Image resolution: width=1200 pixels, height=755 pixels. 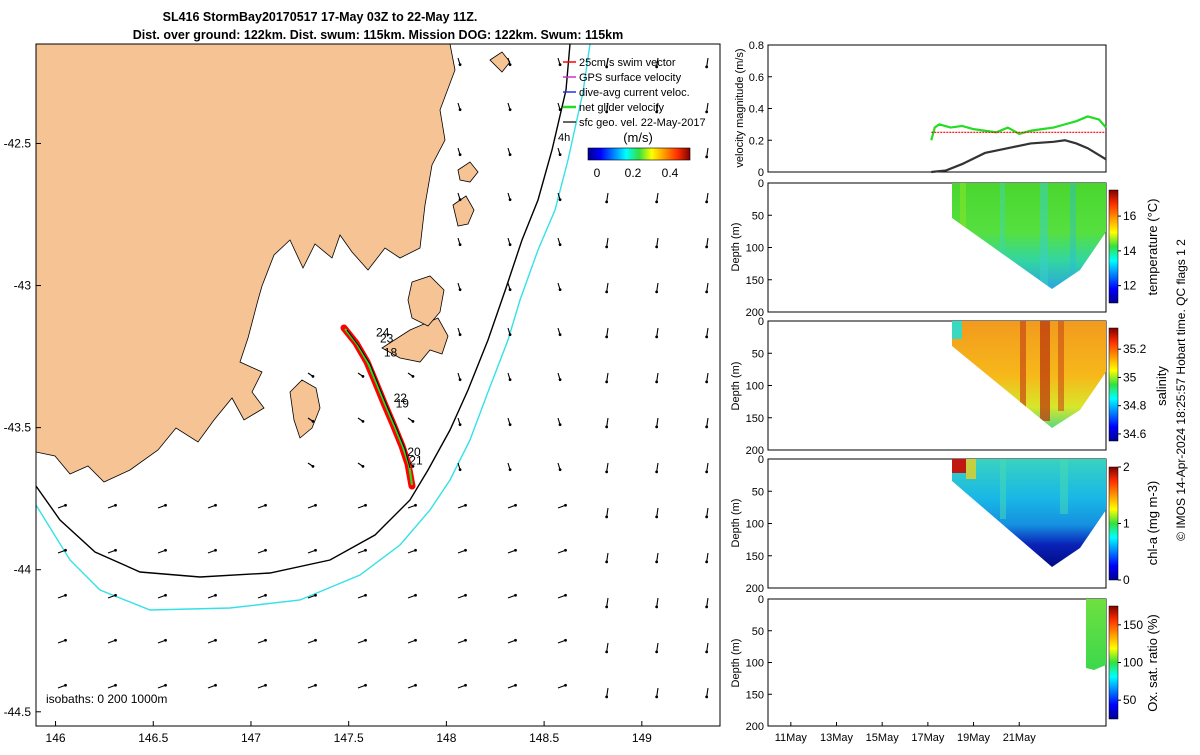 I want to click on oxygen-y-tick-label: 150, so click(x=755, y=695).